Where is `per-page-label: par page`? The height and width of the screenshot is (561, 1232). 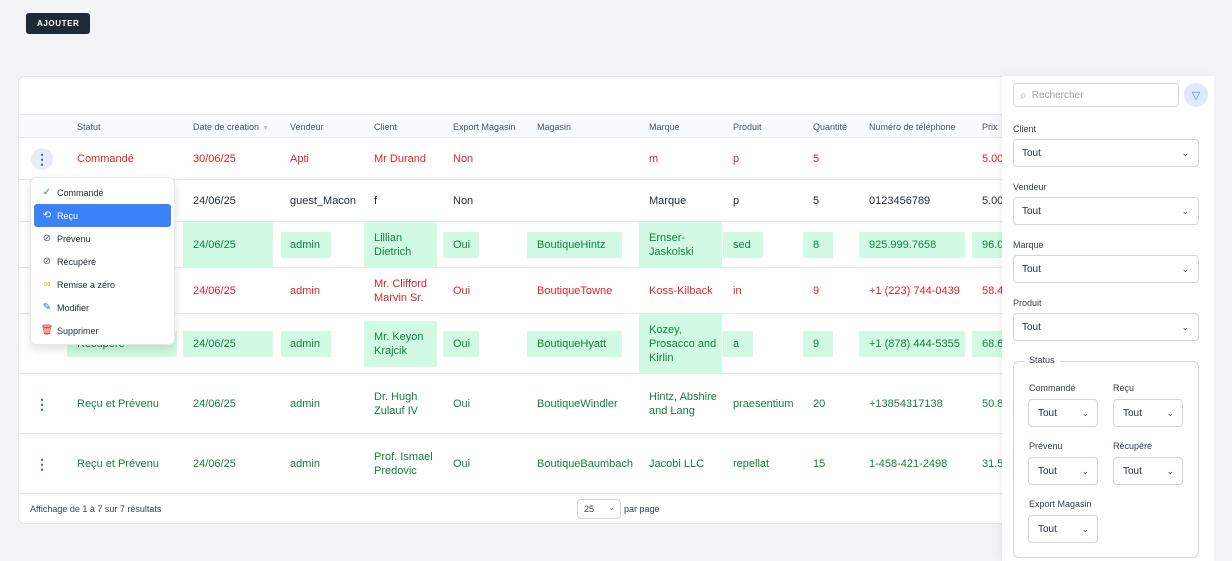 per-page-label: par page is located at coordinates (642, 509).